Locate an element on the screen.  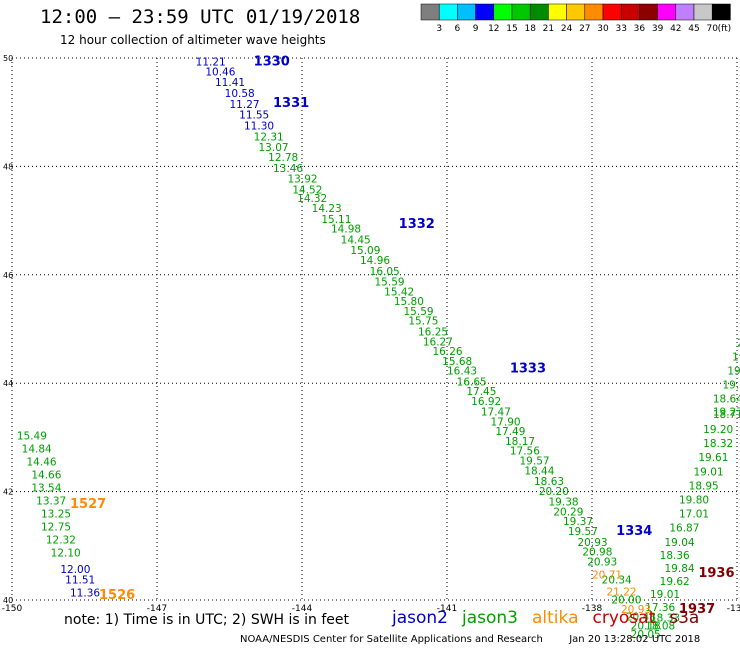
swh-value: 18.63 is located at coordinates (549, 482).